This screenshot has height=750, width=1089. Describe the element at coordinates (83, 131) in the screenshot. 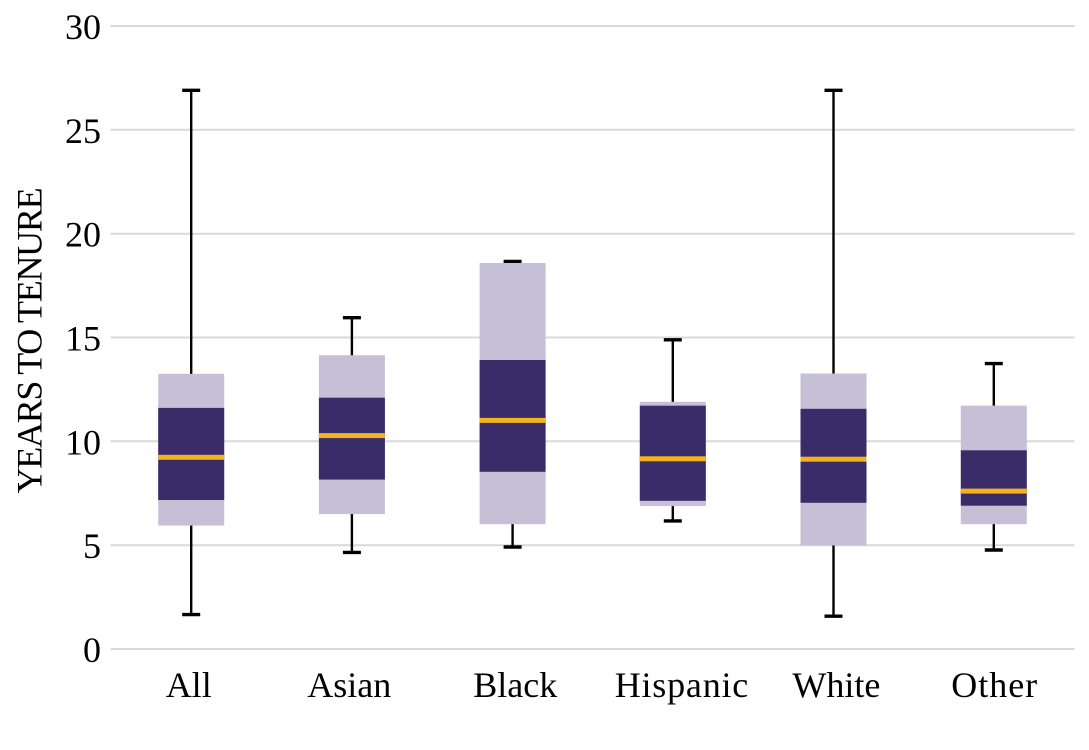

I see `svg-text: 25` at that location.